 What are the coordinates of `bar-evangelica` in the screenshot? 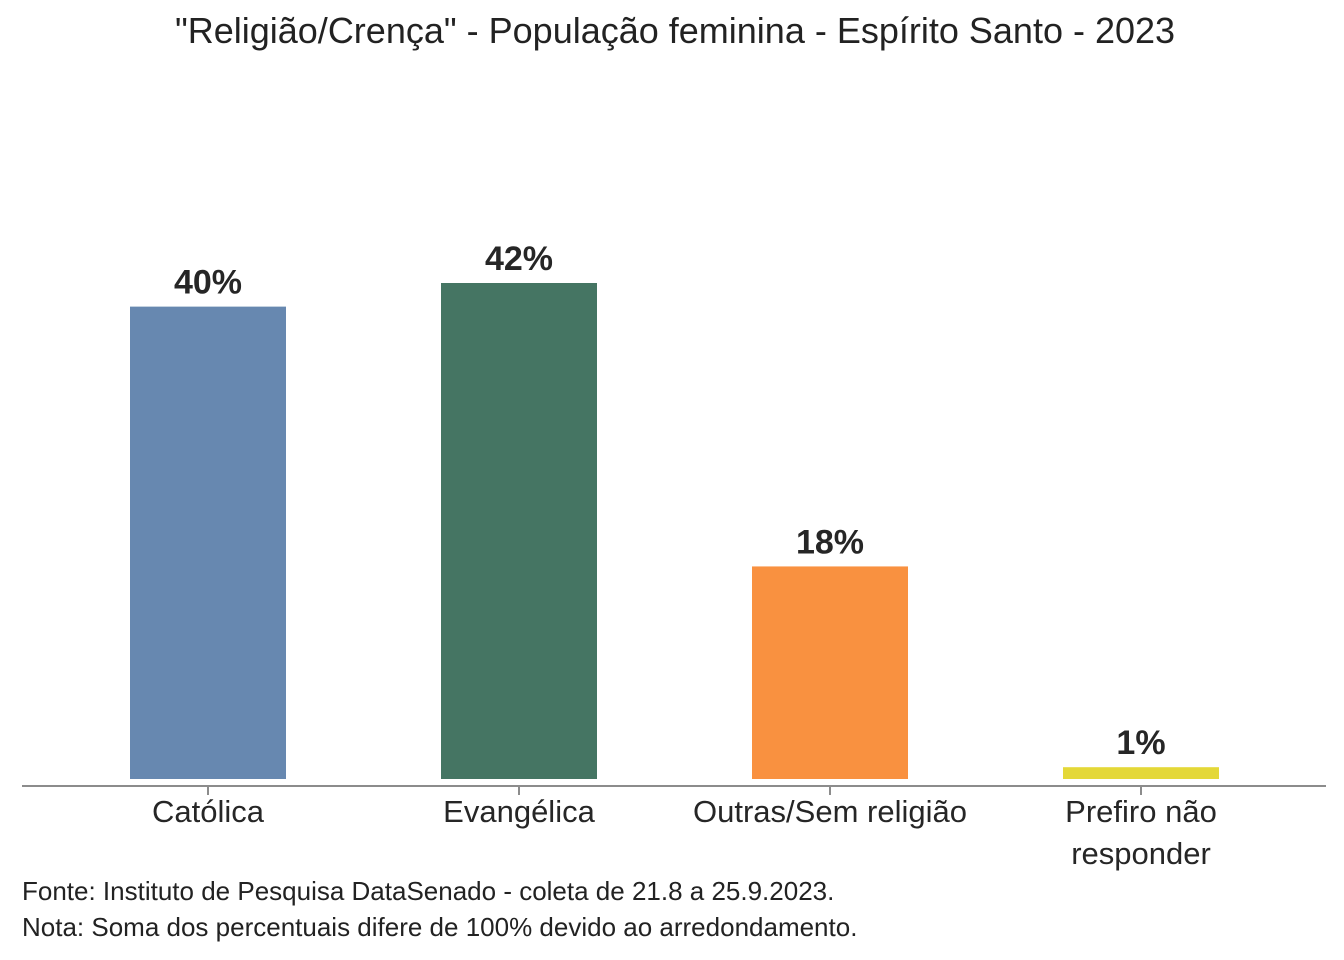 It's located at (519, 531).